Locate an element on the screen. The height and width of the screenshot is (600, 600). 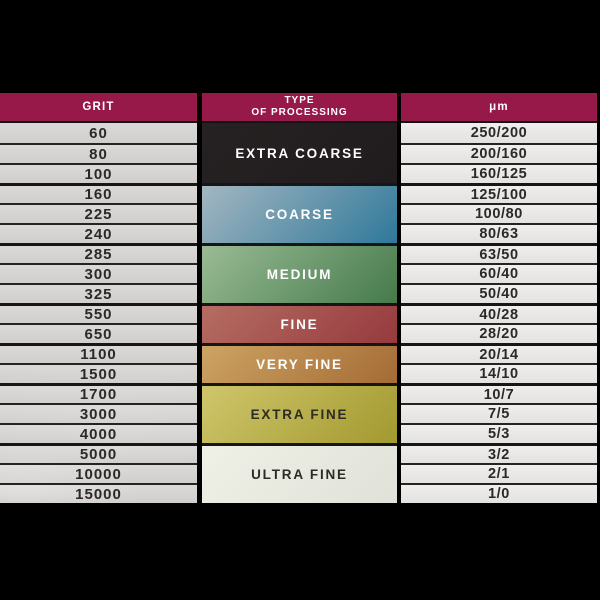
grit-cell: 5000 is located at coordinates (98, 453).